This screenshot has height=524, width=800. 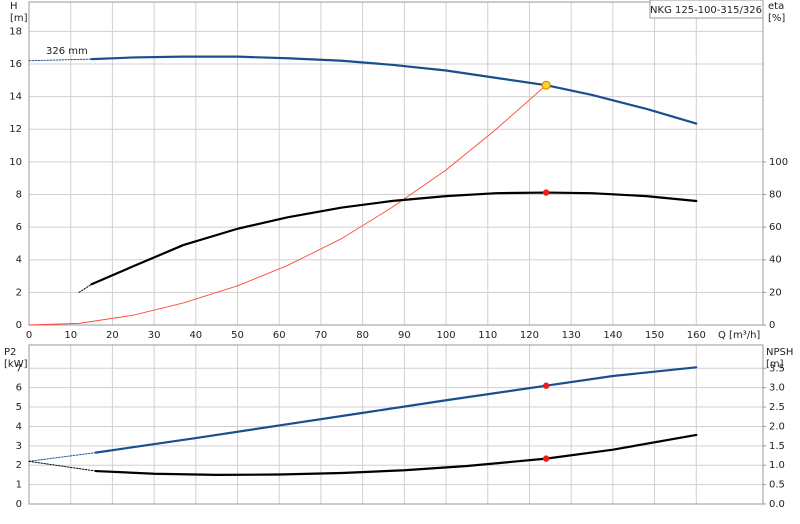 What do you see at coordinates (775, 227) in the screenshot?
I see `y2-tick-label: 60` at bounding box center [775, 227].